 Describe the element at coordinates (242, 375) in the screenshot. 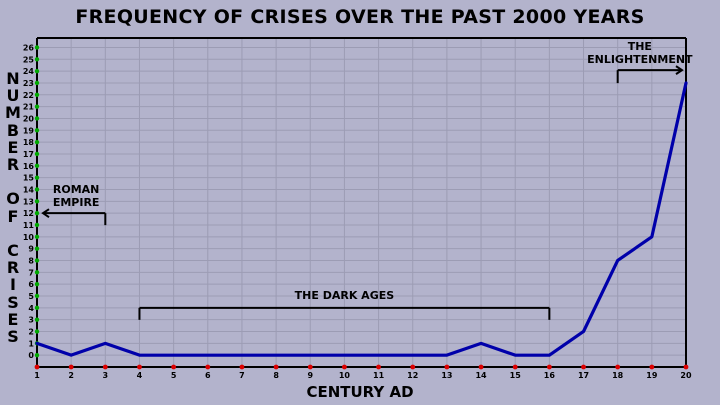

I see `x-tick-label: 7` at that location.